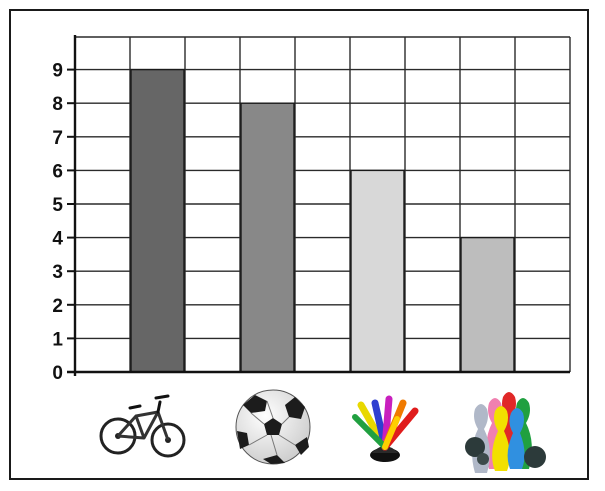  Describe the element at coordinates (63, 222) in the screenshot. I see `y-tick-labels: 0 1 2 3 4 5 6 7 8 9` at that location.